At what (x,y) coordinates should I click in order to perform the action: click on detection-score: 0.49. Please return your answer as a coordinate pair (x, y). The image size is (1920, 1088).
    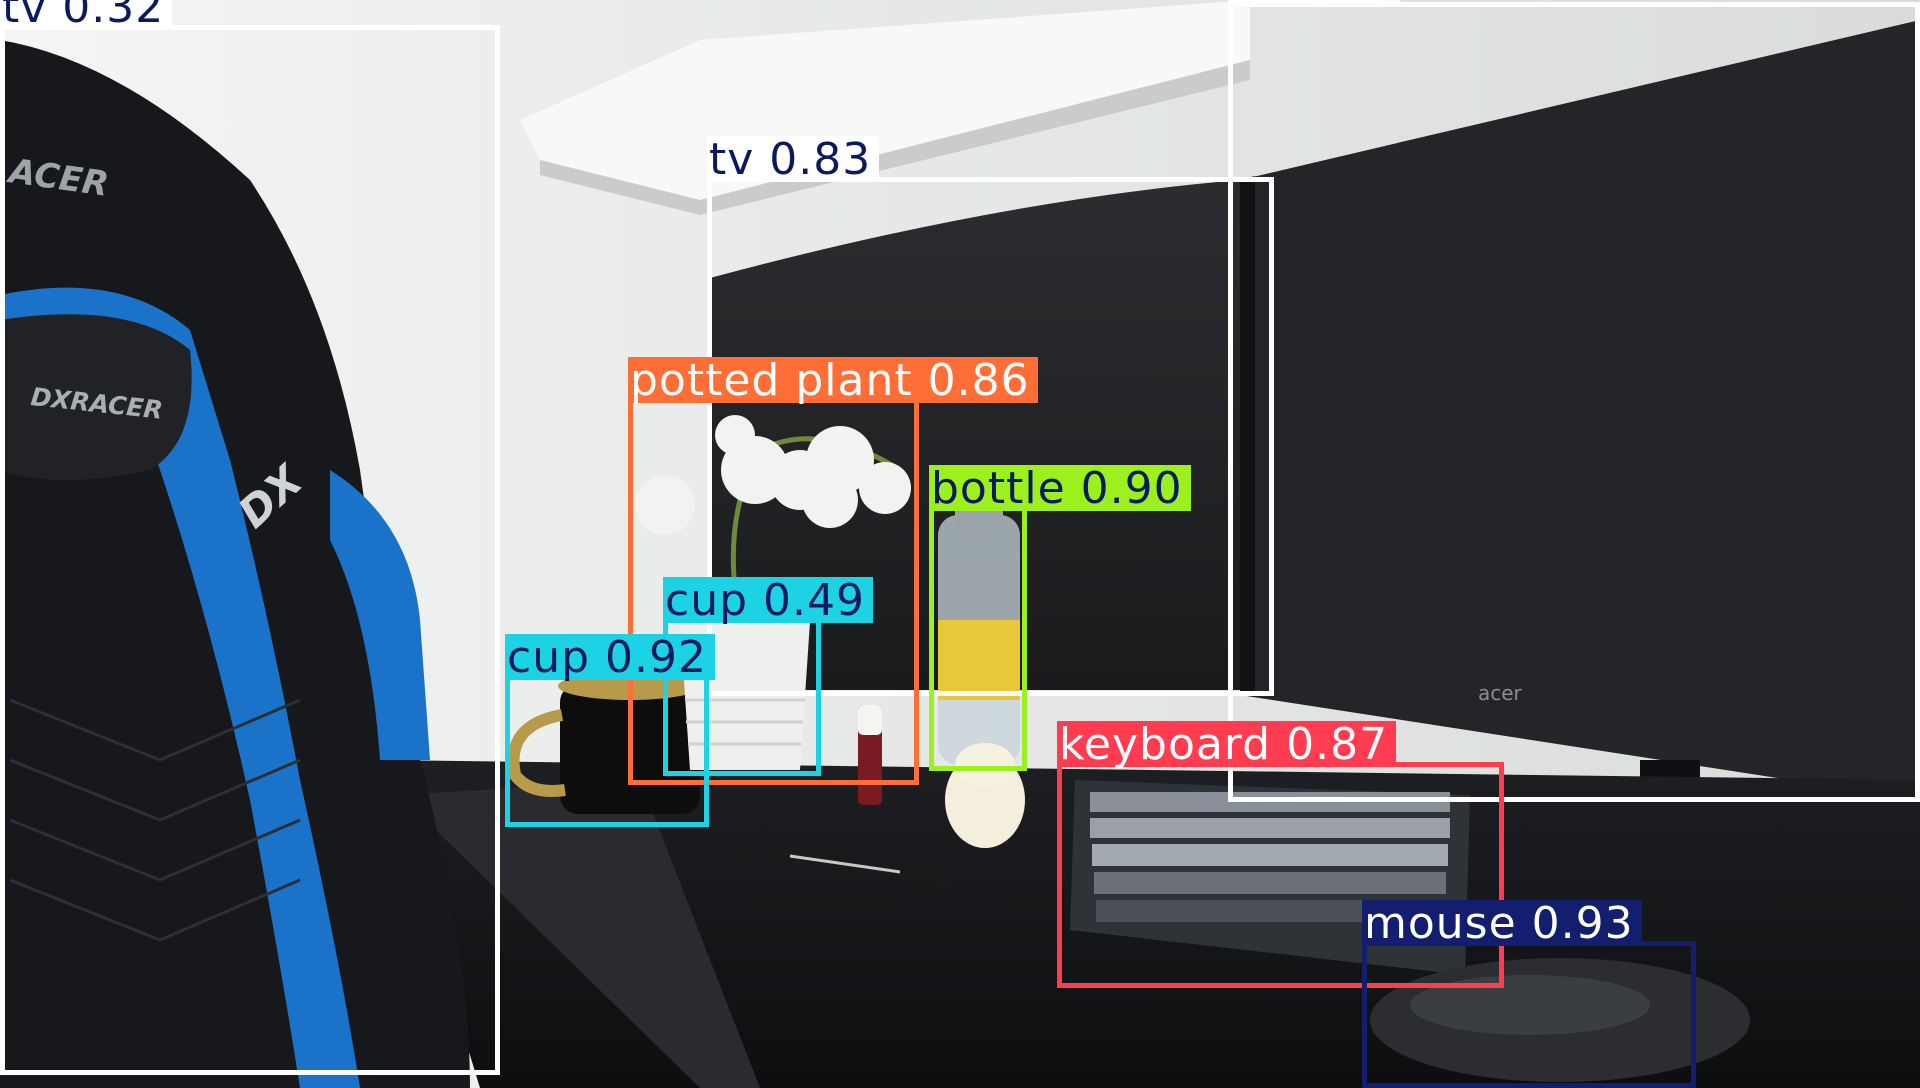
    Looking at the image, I should click on (814, 600).